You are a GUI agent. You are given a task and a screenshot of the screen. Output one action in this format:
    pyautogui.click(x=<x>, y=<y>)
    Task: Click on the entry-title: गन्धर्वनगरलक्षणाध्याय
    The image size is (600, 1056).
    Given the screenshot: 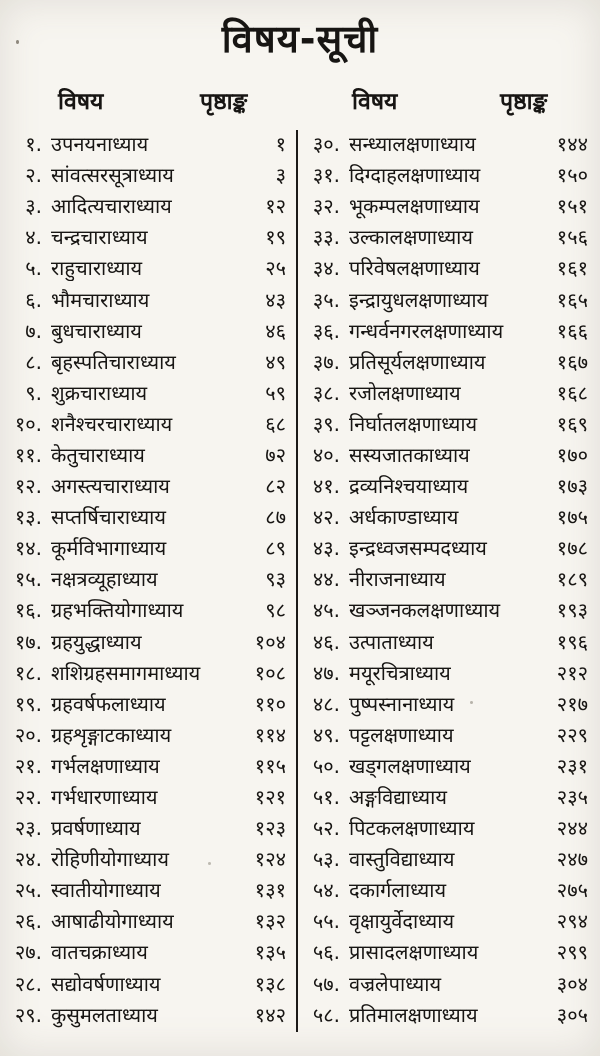 What is the action you would take?
    pyautogui.click(x=426, y=330)
    